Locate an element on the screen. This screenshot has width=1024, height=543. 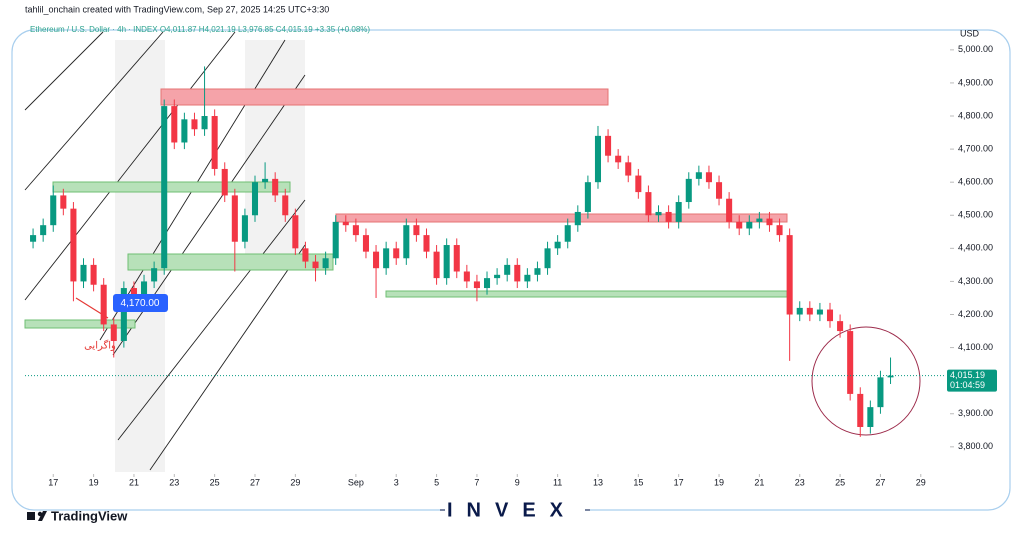
y-tick-label: 4,800.00 is located at coordinates (975, 115).